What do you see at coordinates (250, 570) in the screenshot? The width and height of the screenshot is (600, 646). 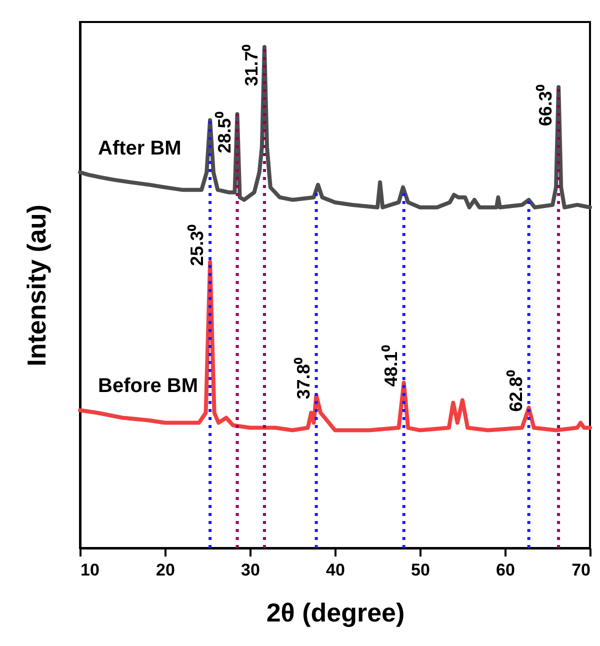 I see `x-tick-label: 30` at bounding box center [250, 570].